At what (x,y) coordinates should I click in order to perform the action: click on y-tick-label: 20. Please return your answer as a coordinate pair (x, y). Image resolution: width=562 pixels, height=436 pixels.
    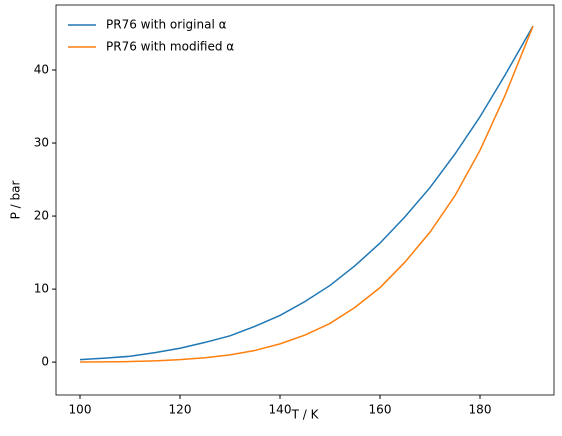
    Looking at the image, I should click on (41, 216).